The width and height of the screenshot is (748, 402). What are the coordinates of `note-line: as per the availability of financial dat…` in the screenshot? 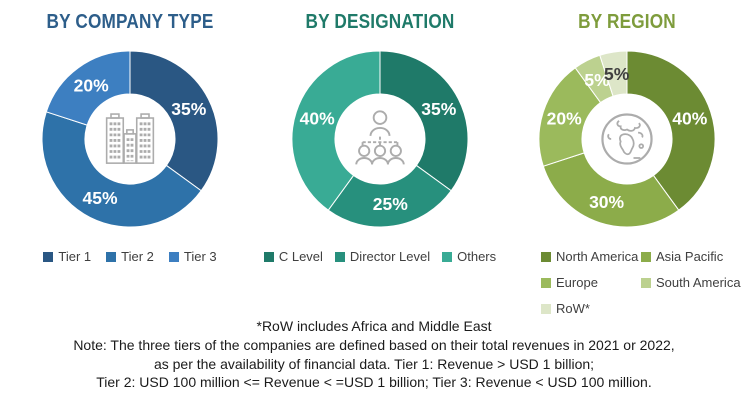 It's located at (374, 363).